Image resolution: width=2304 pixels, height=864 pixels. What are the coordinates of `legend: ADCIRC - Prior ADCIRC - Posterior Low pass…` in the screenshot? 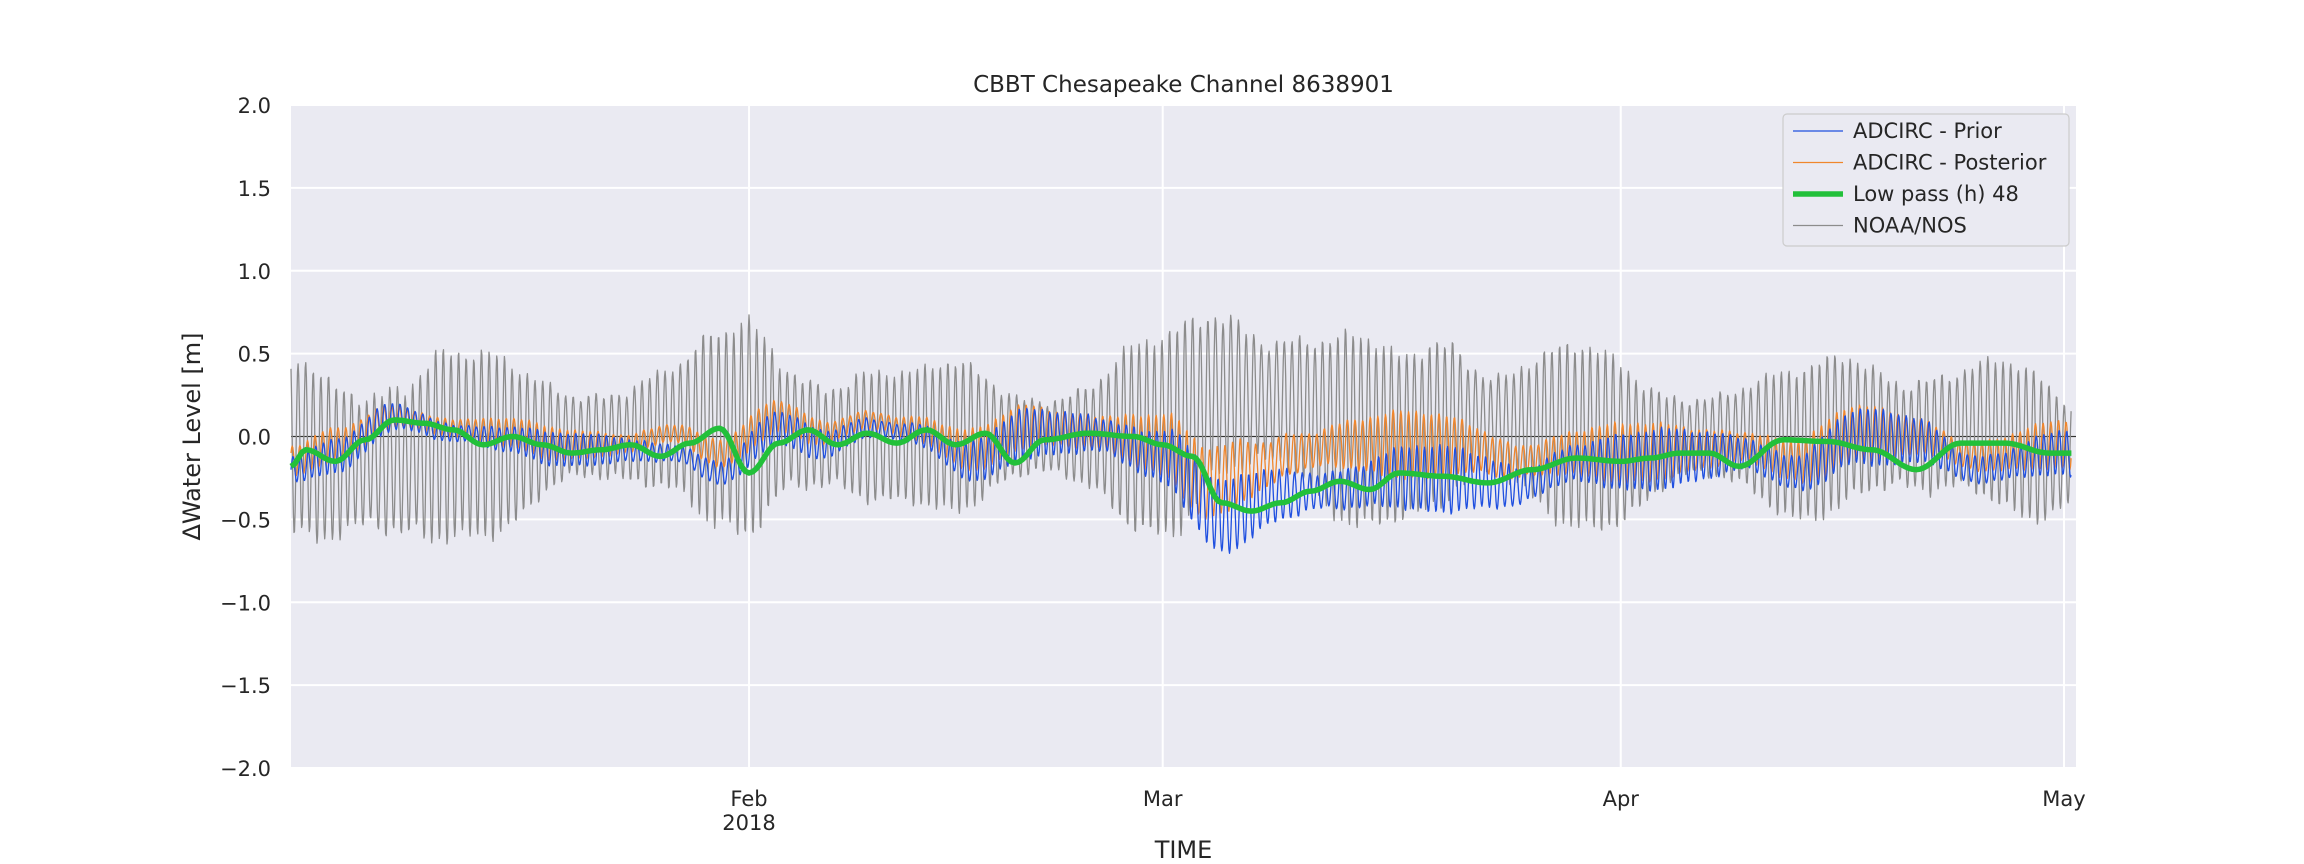 It's located at (1926, 180).